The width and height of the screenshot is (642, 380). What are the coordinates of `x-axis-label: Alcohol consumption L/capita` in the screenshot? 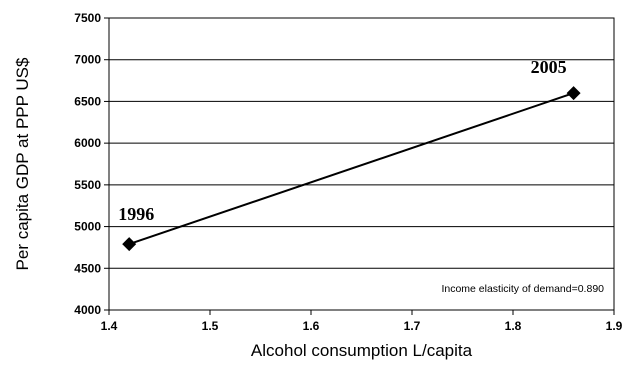 It's located at (362, 350).